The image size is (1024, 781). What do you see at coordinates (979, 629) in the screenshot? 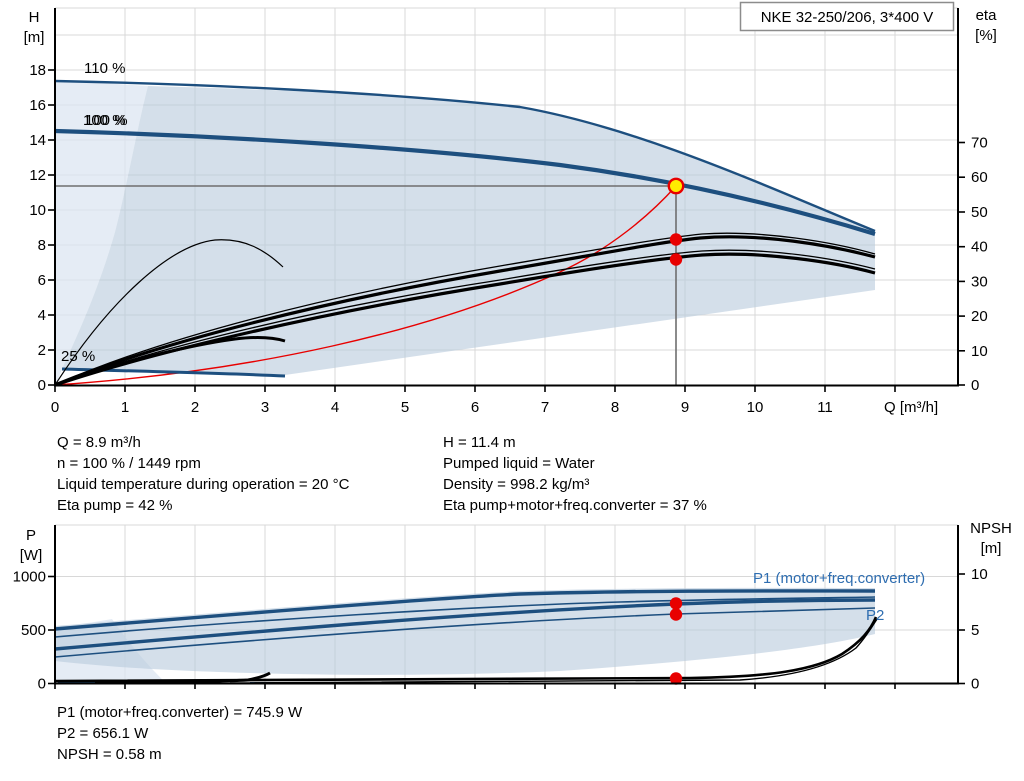
I see `npsh-tick-labels: 0 5 10` at bounding box center [979, 629].